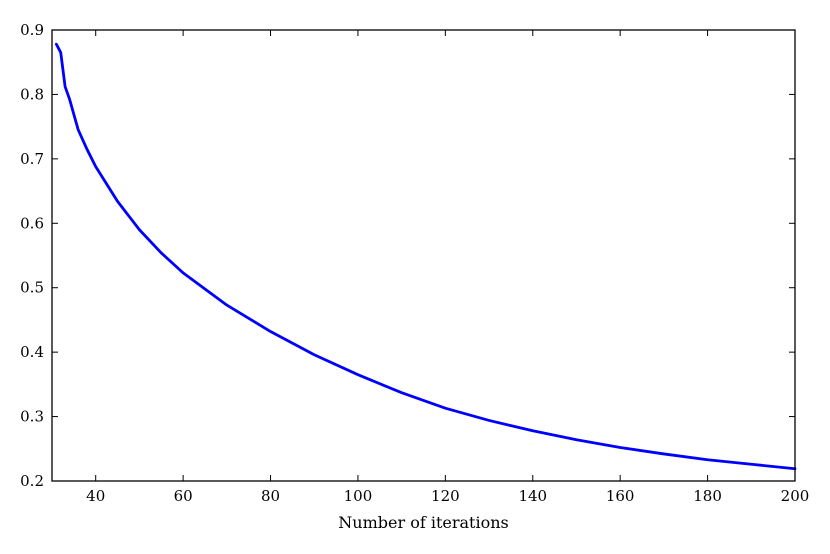 The height and width of the screenshot is (554, 830). I want to click on y-tick-label: 0.6, so click(32, 223).